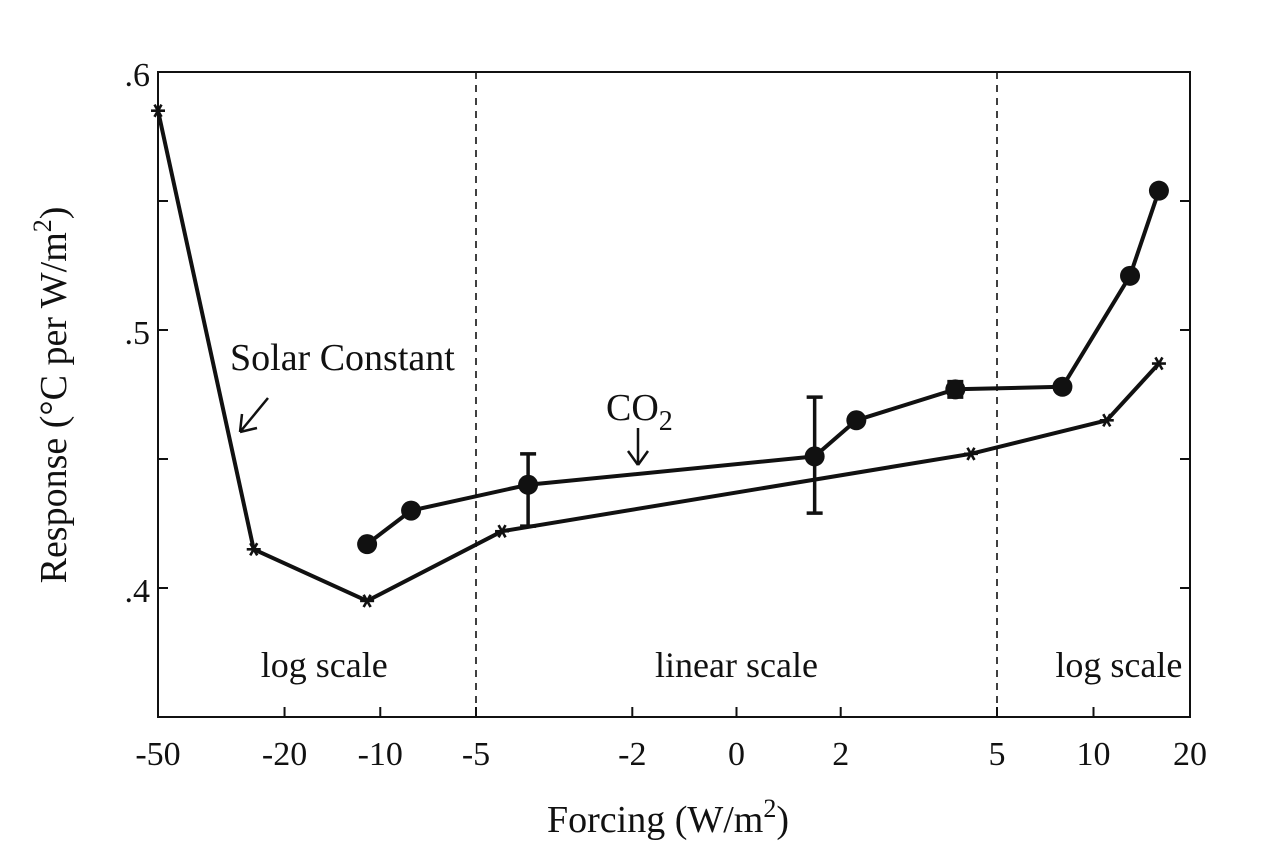 The width and height of the screenshot is (1280, 853). Describe the element at coordinates (253, 415) in the screenshot. I see `solar-constant-arrow` at that location.